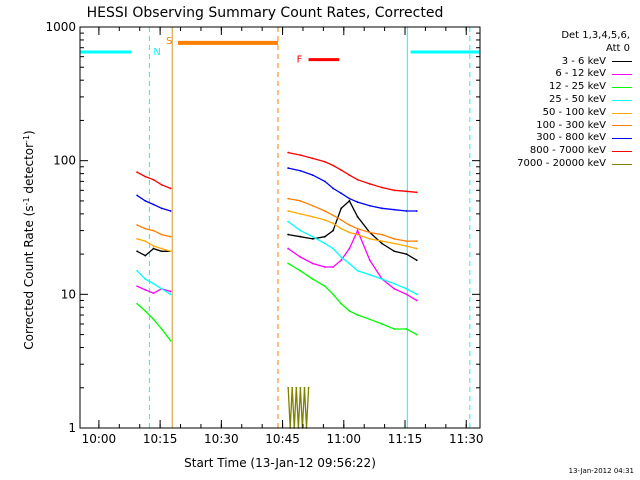  What do you see at coordinates (577, 87) in the screenshot?
I see `legend-label: 12 - 25 keV` at bounding box center [577, 87].